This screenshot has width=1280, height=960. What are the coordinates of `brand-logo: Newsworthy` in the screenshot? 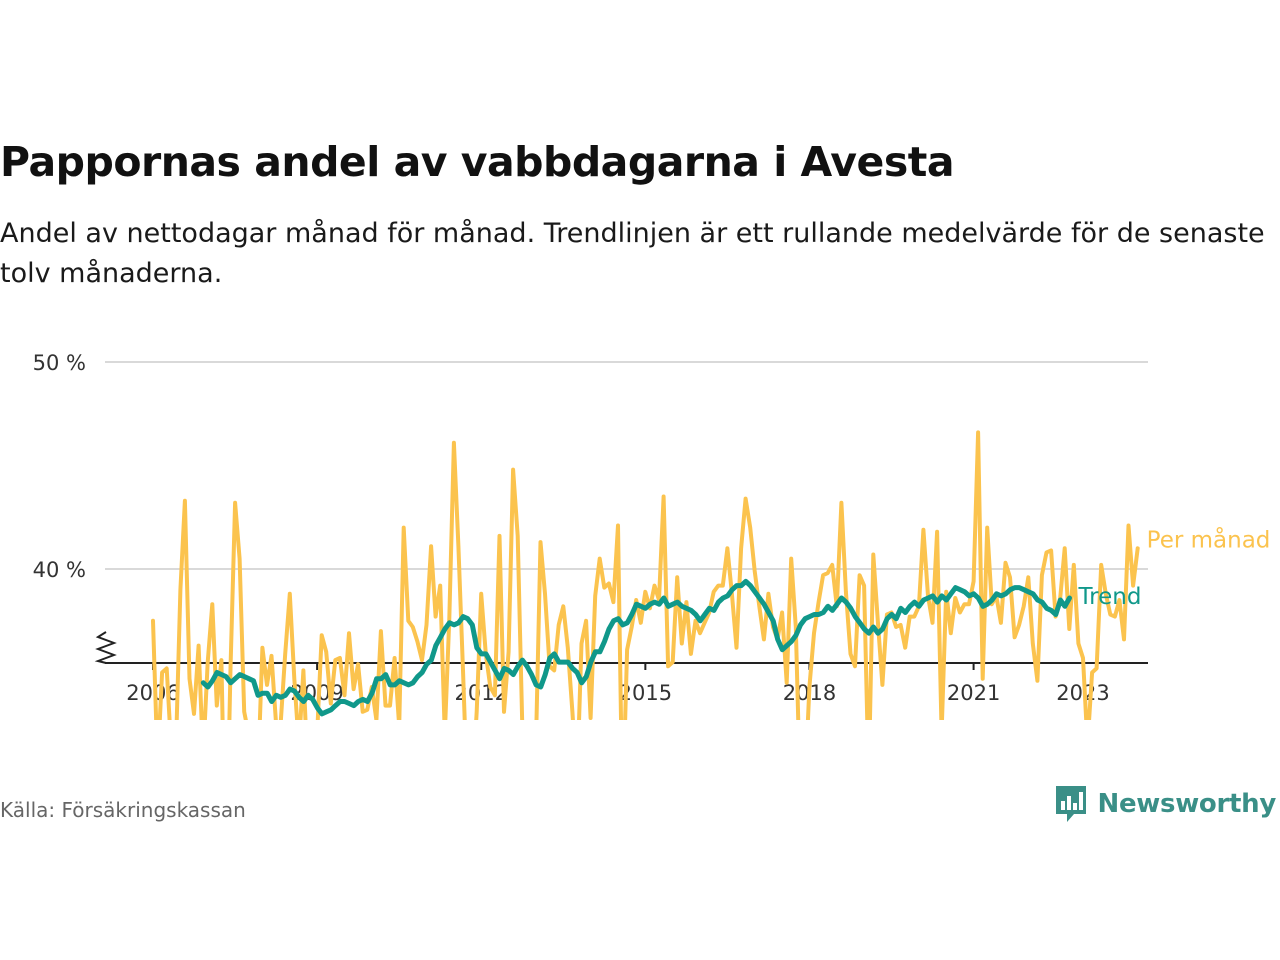 It's located at (1165, 804).